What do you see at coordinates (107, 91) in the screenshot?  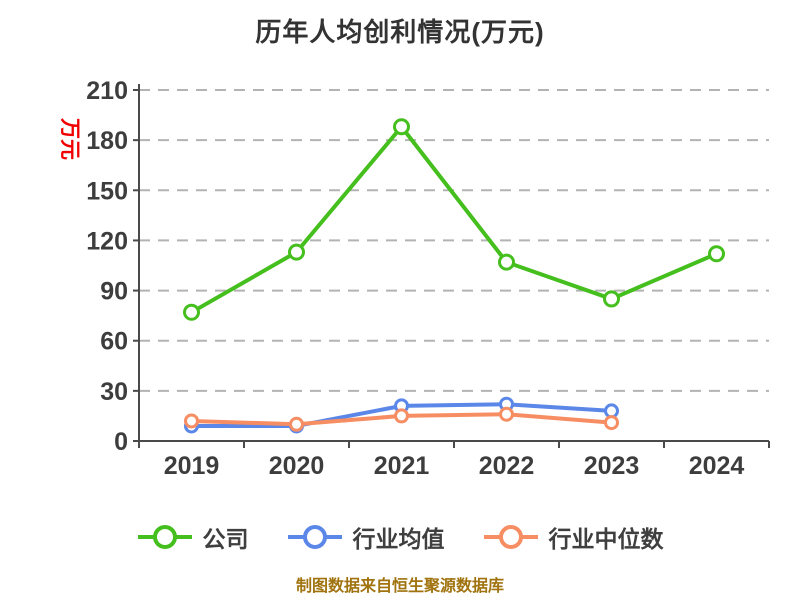 I see `svg-text: 210` at bounding box center [107, 91].